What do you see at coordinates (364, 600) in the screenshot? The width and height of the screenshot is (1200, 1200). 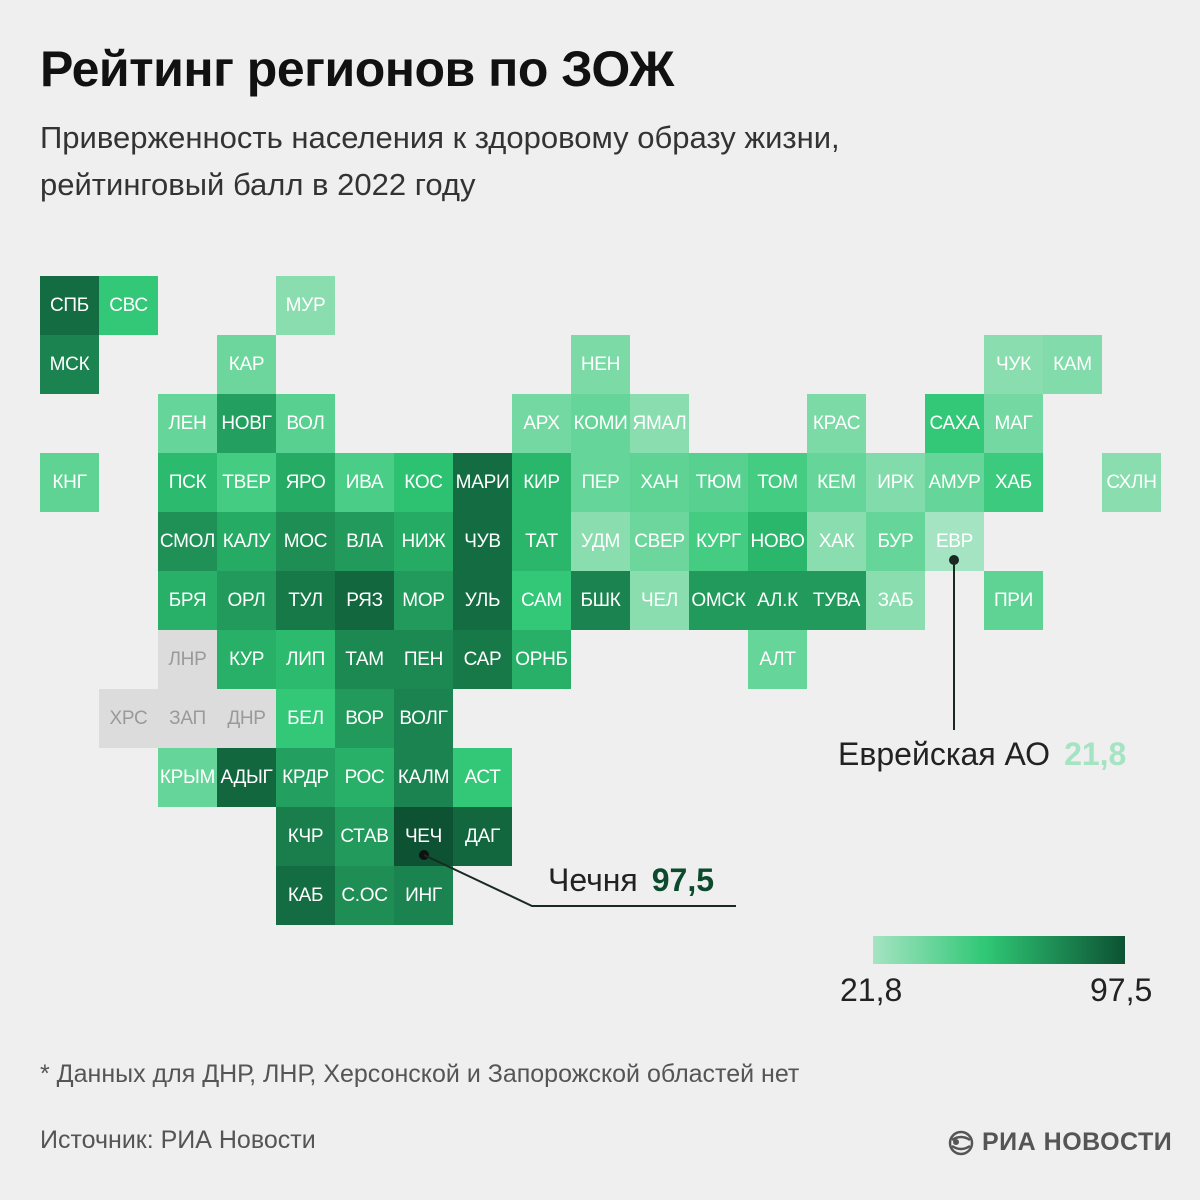 I see `region-tile-51: РЯЗ` at bounding box center [364, 600].